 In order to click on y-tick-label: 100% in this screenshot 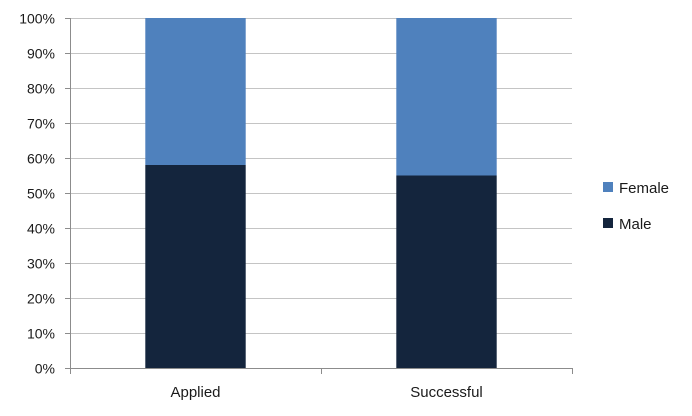, I will do `click(37, 19)`.